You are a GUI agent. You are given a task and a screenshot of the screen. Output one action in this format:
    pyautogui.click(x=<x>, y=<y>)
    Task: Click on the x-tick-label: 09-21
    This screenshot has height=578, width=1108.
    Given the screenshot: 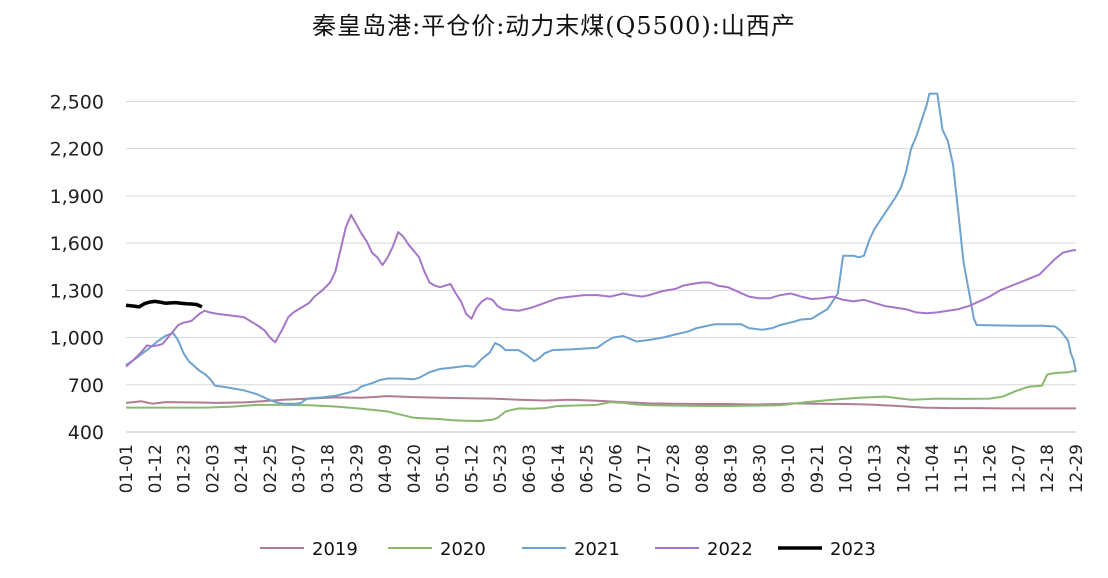 What is the action you would take?
    pyautogui.click(x=818, y=468)
    